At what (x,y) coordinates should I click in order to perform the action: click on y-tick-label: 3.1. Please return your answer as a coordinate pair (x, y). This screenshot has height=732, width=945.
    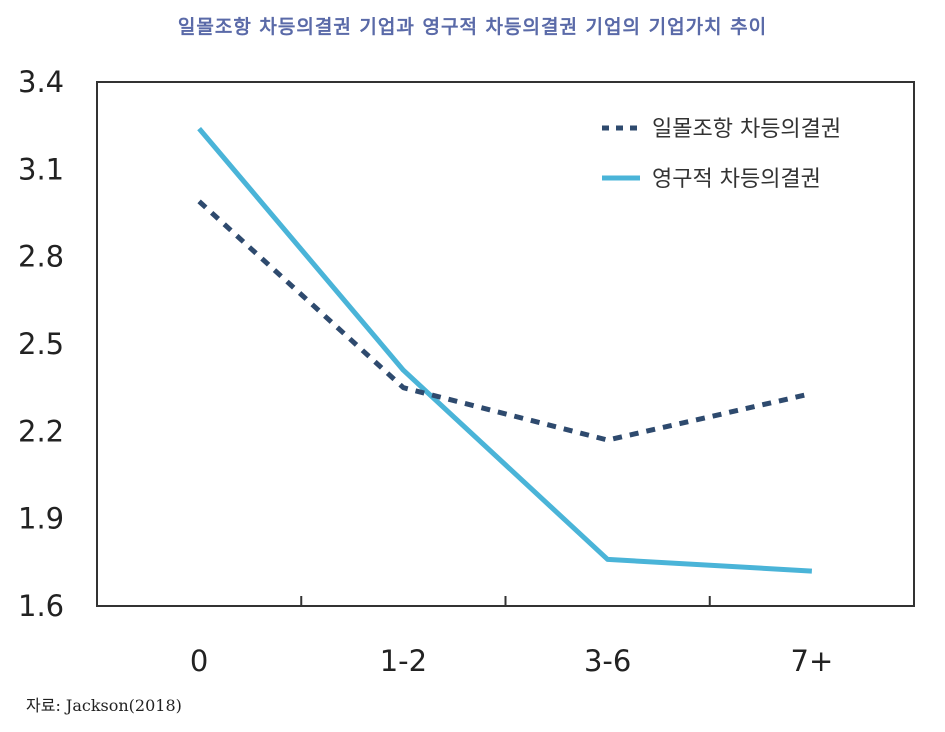
    Looking at the image, I should click on (41, 169).